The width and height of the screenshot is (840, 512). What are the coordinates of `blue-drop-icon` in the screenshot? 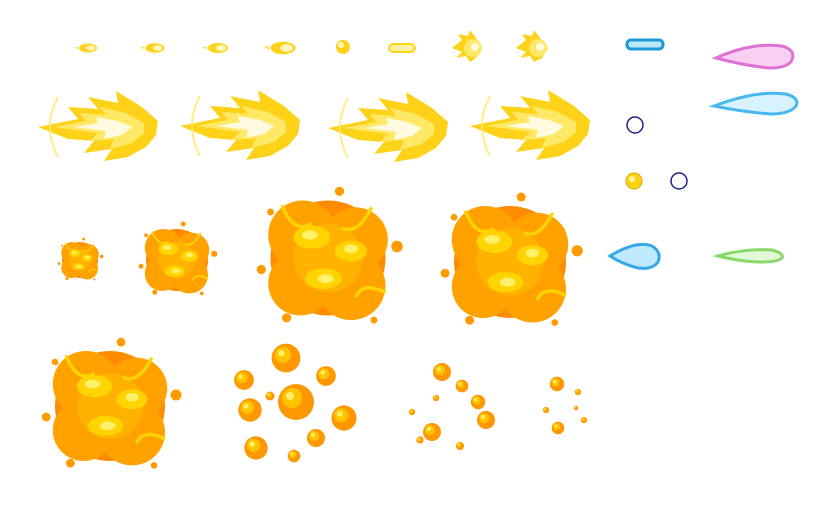 It's located at (634, 256).